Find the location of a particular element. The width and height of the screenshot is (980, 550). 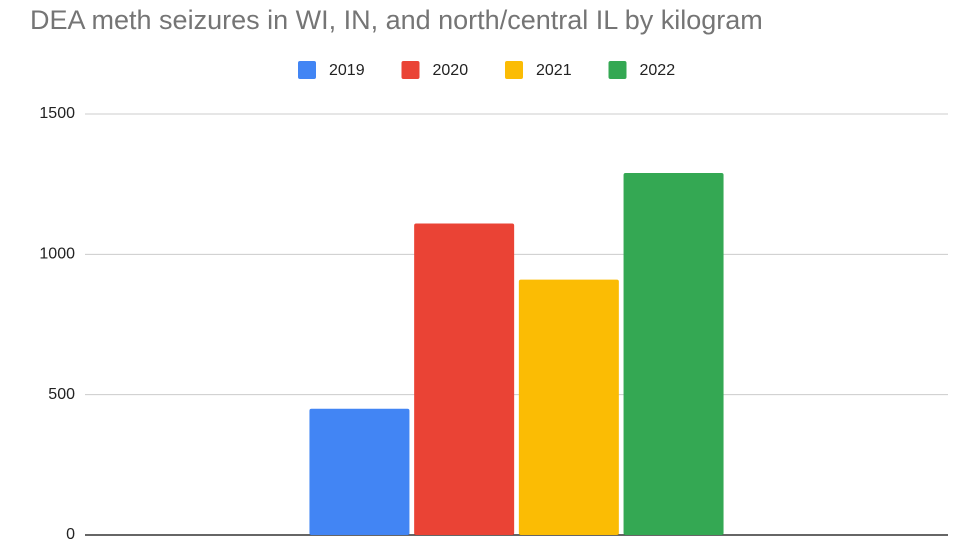

y-tick-label: 0 is located at coordinates (70, 534).